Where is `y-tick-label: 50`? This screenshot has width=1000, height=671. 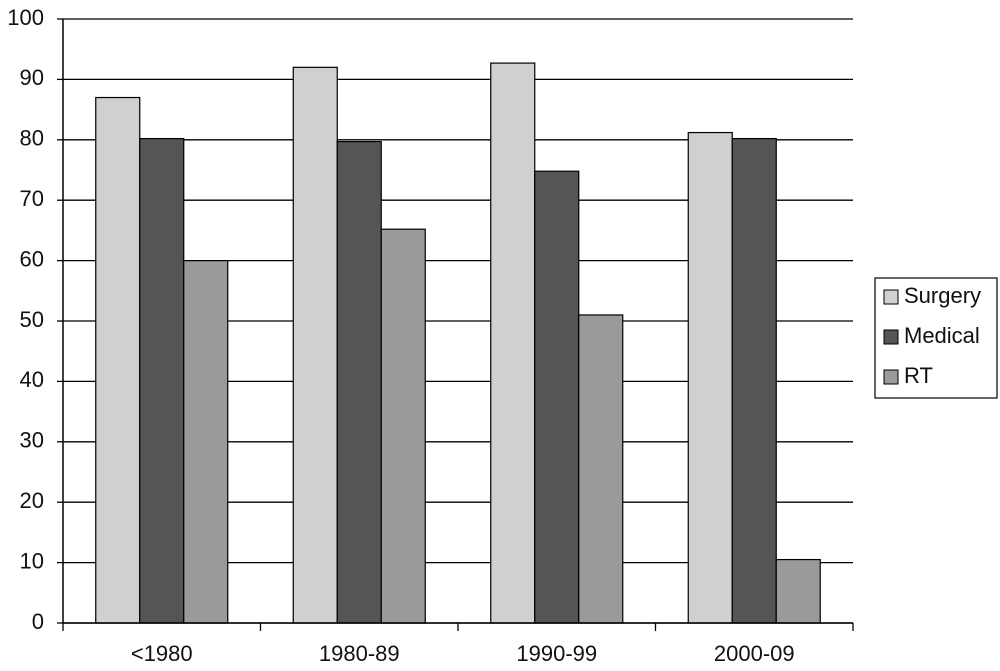
y-tick-label: 50 is located at coordinates (32, 319).